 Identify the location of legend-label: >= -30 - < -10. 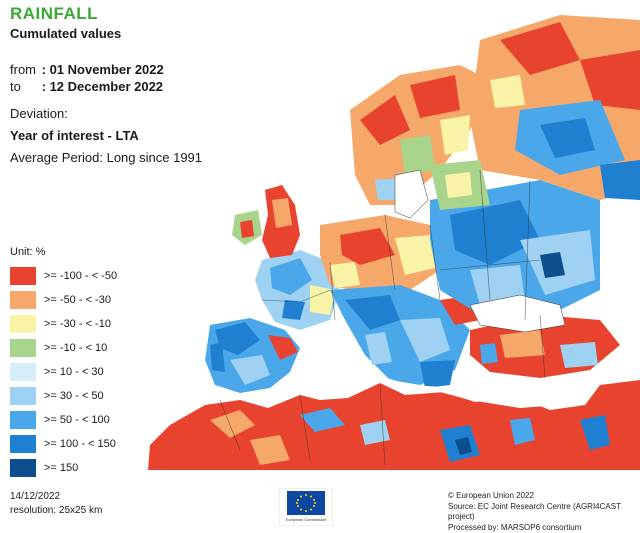
(77, 324).